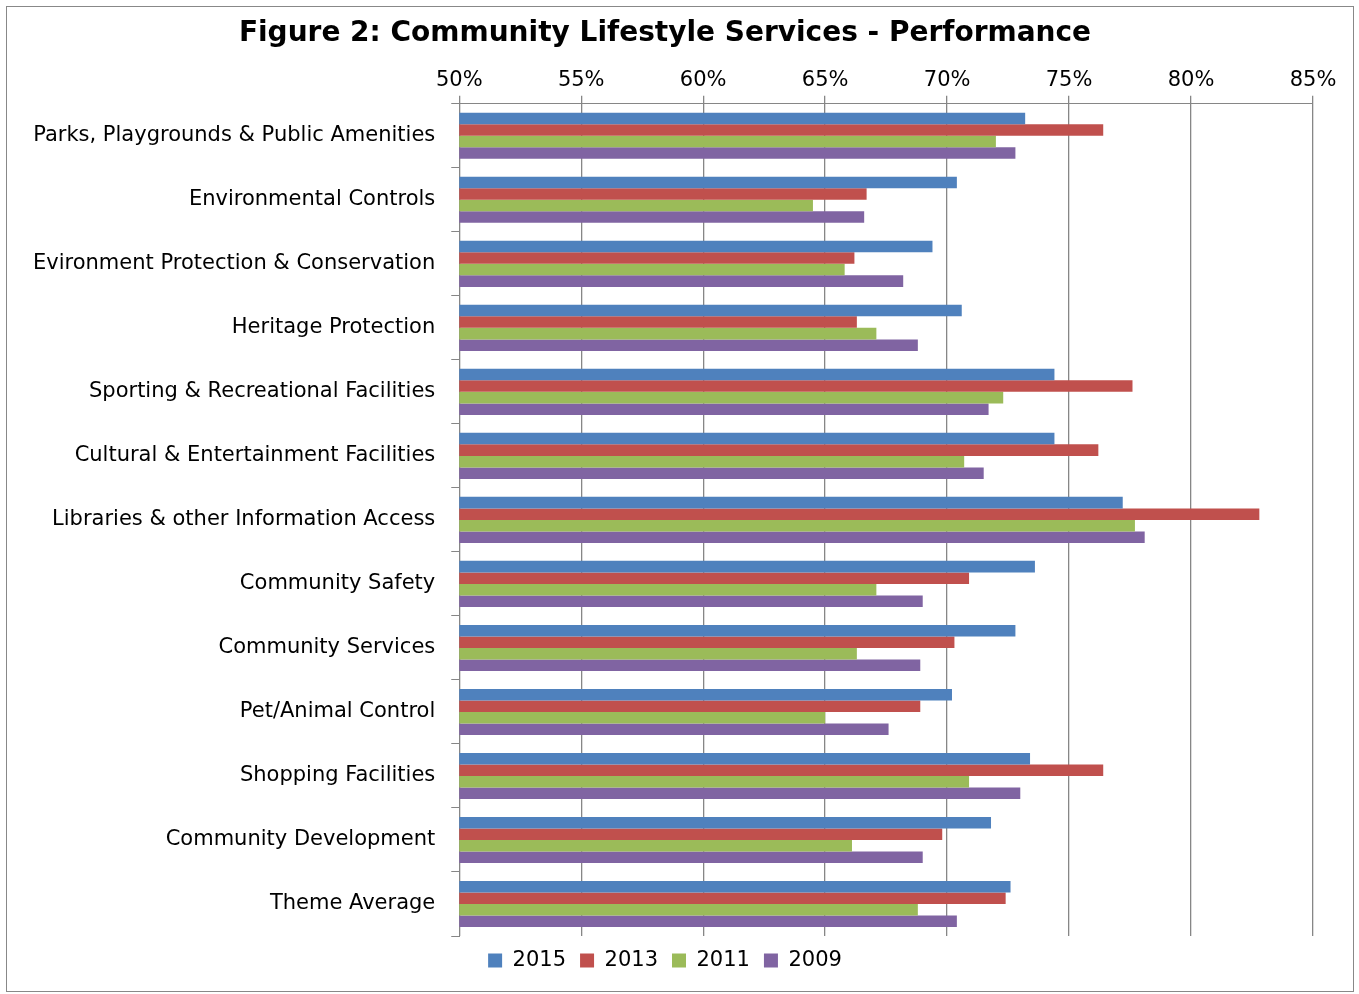 This screenshot has width=1359, height=994. What do you see at coordinates (539, 958) in the screenshot?
I see `legend-label: 2015` at bounding box center [539, 958].